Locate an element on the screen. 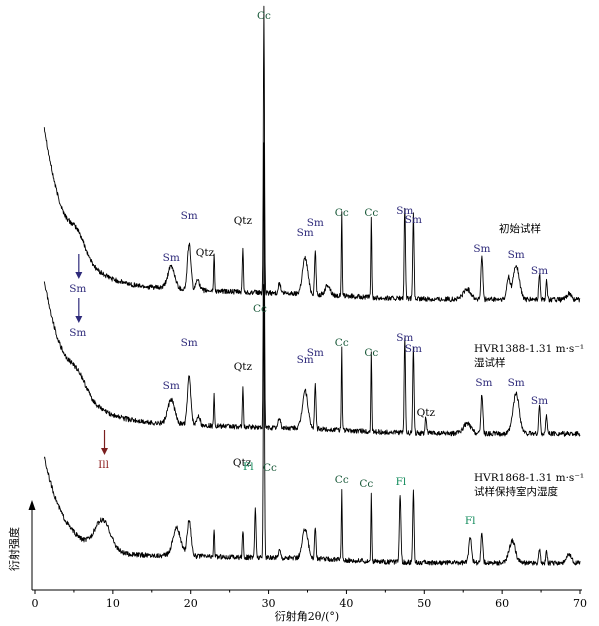 This screenshot has height=626, width=599. x-ticks: 0 10 20 30 40 50 60 70 is located at coordinates (309, 600).